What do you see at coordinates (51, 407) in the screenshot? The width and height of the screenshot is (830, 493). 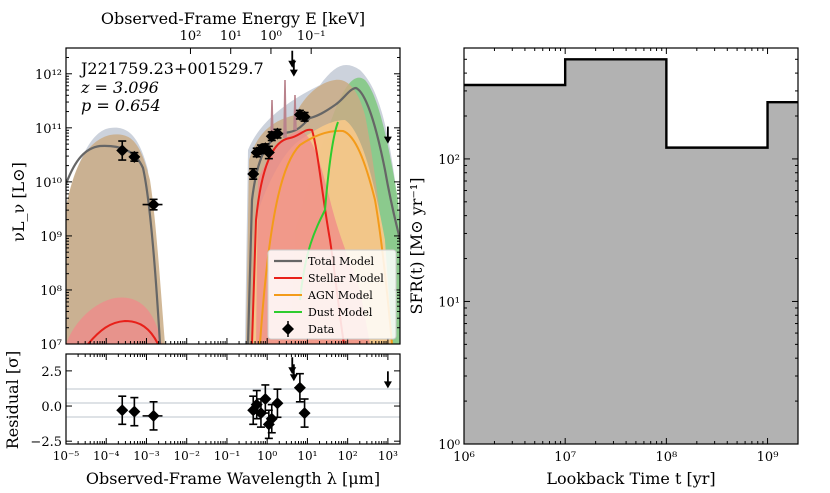 I see `residual-ytick-label: 0.0` at bounding box center [51, 407].